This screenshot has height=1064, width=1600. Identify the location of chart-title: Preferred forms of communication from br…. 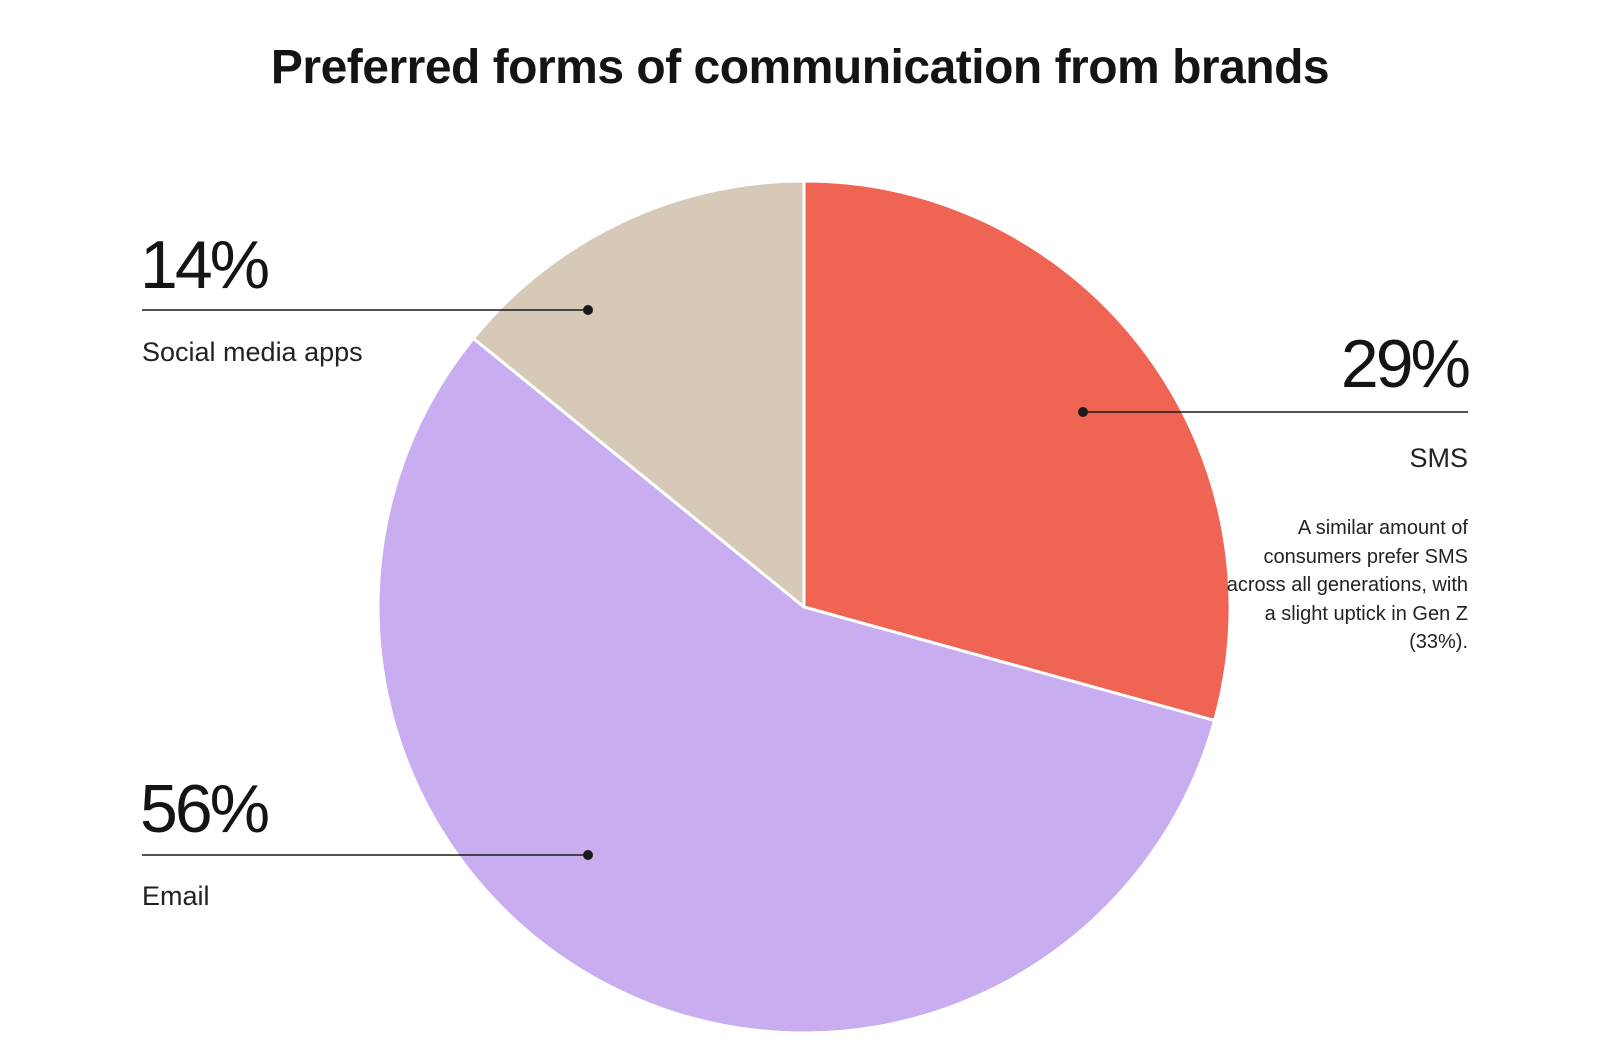
(800, 67).